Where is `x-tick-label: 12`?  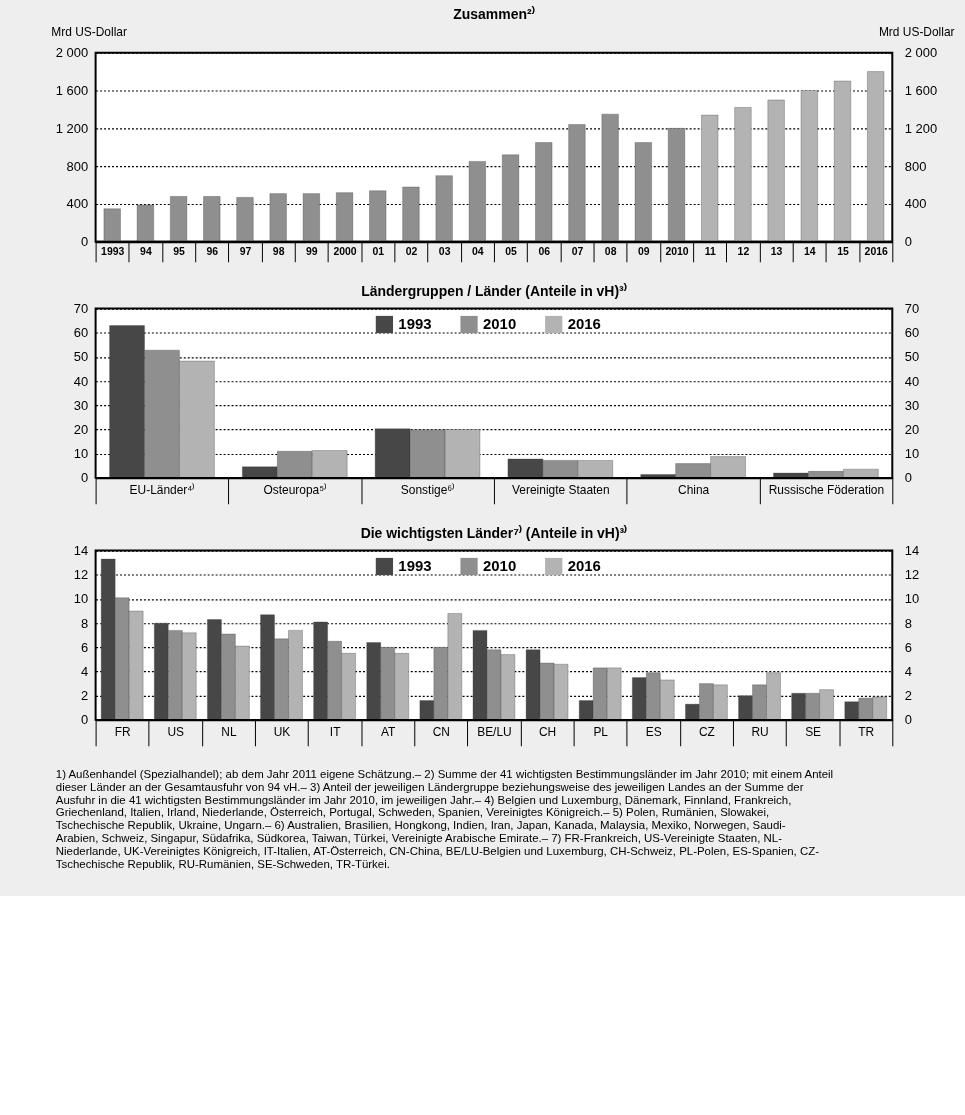 x-tick-label: 12 is located at coordinates (743, 252).